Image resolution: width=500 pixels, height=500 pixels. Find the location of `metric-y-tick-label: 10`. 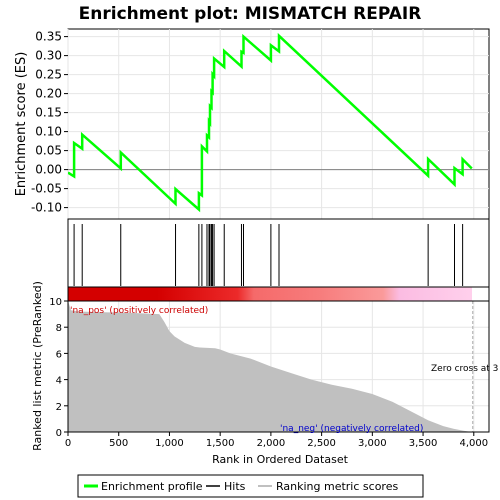

metric-y-tick-label: 10 is located at coordinates (55, 302).